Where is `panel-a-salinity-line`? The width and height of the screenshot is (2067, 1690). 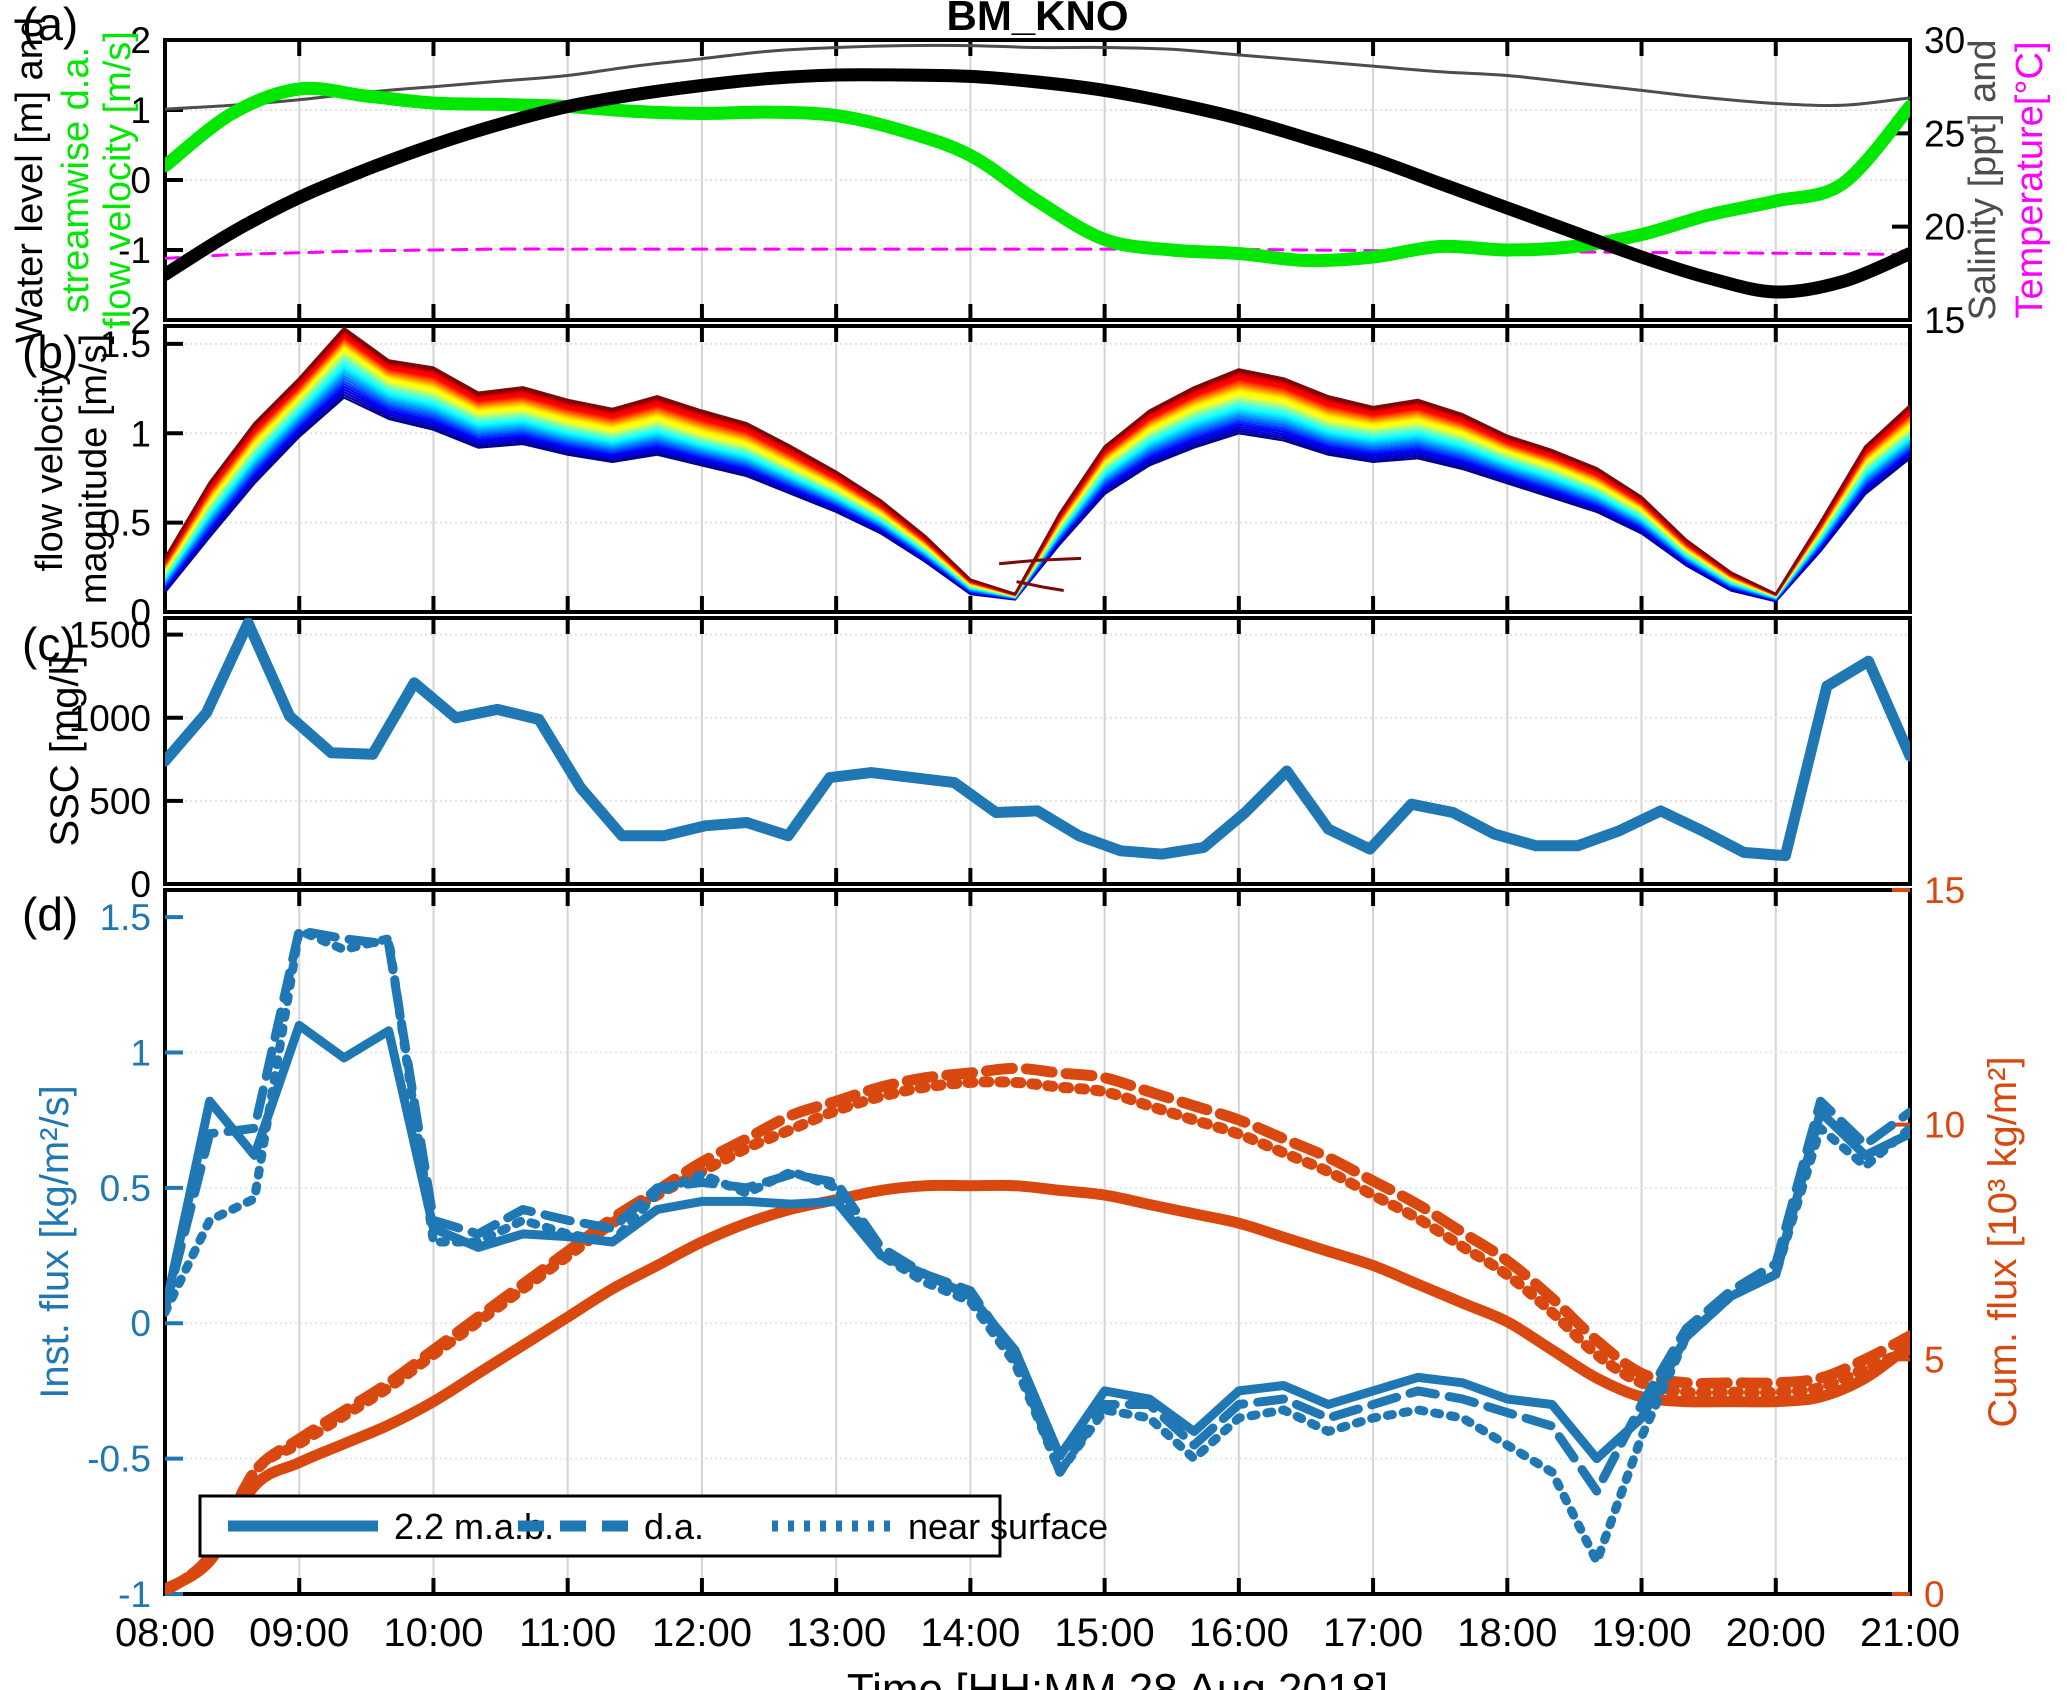
panel-a-salinity-line is located at coordinates (1037, 77).